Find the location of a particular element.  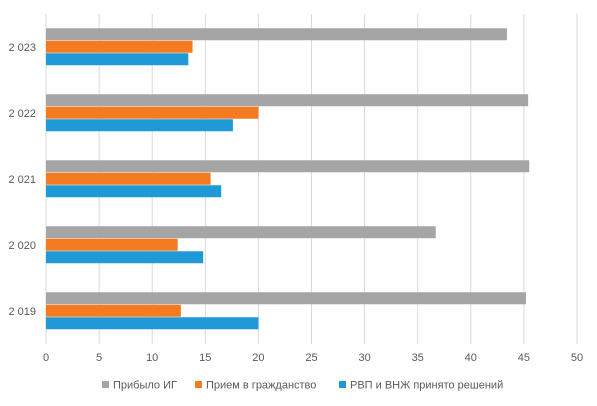

x-tick-label: 45 is located at coordinates (524, 358).